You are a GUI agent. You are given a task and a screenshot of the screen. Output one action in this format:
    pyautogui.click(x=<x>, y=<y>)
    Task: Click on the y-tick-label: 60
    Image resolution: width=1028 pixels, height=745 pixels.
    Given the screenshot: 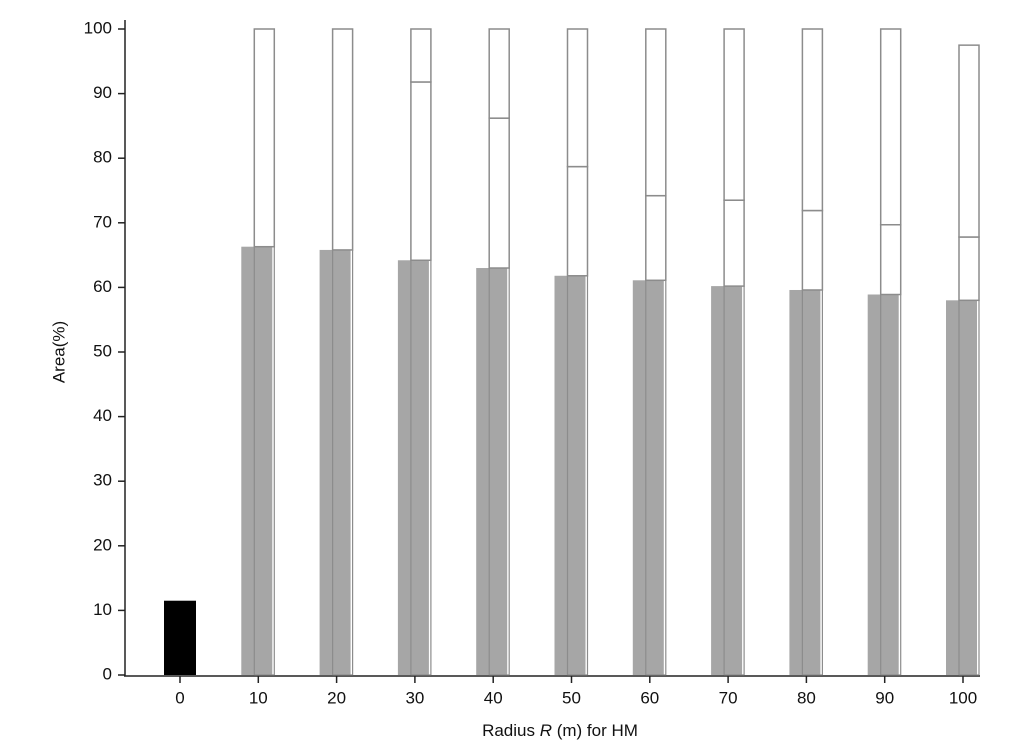 What is the action you would take?
    pyautogui.click(x=102, y=286)
    